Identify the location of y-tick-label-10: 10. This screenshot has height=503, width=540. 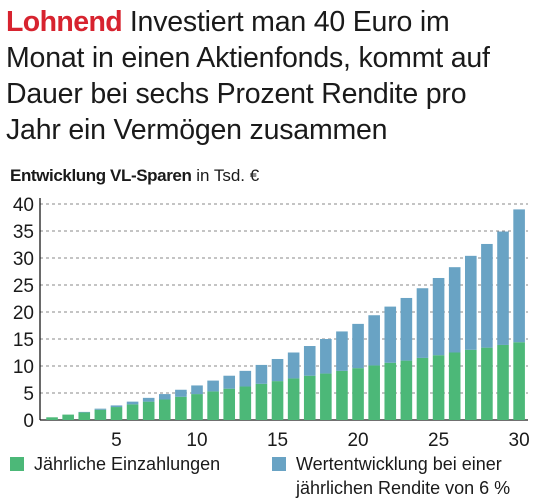
(23, 367).